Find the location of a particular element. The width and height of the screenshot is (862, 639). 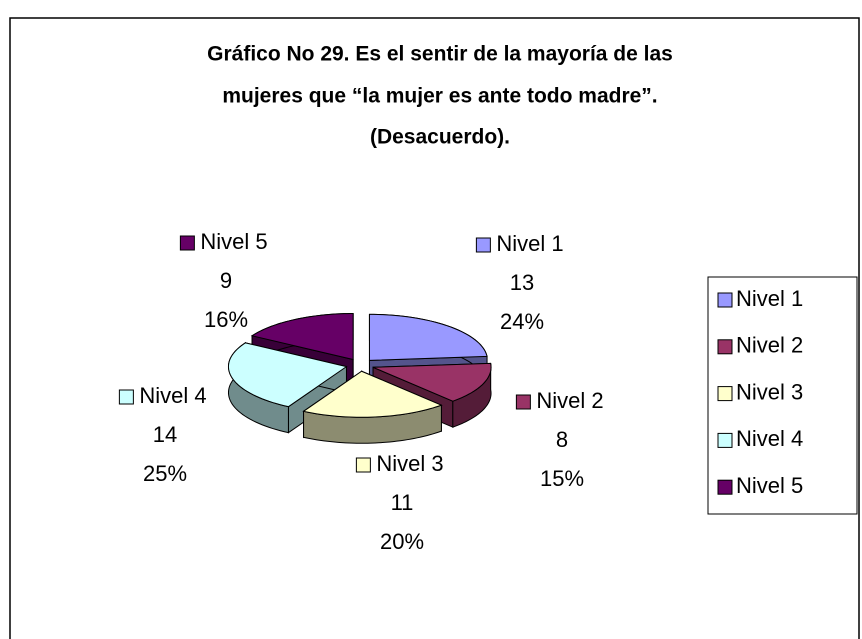

data-label: Nivel 2 is located at coordinates (569, 400).